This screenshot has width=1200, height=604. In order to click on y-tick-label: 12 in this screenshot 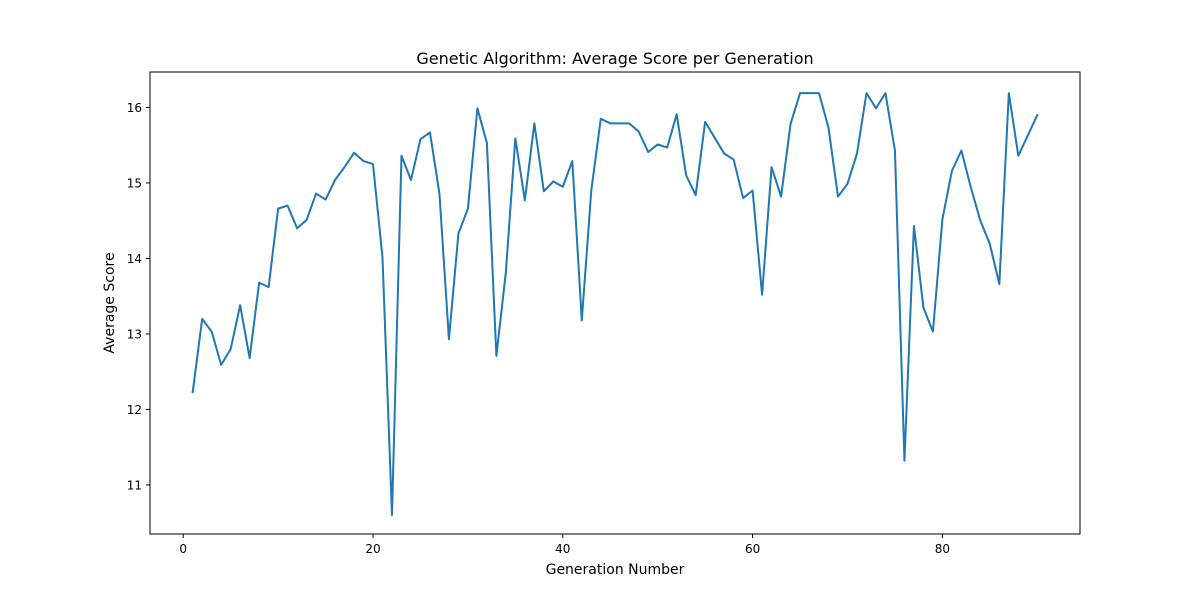, I will do `click(134, 410)`.